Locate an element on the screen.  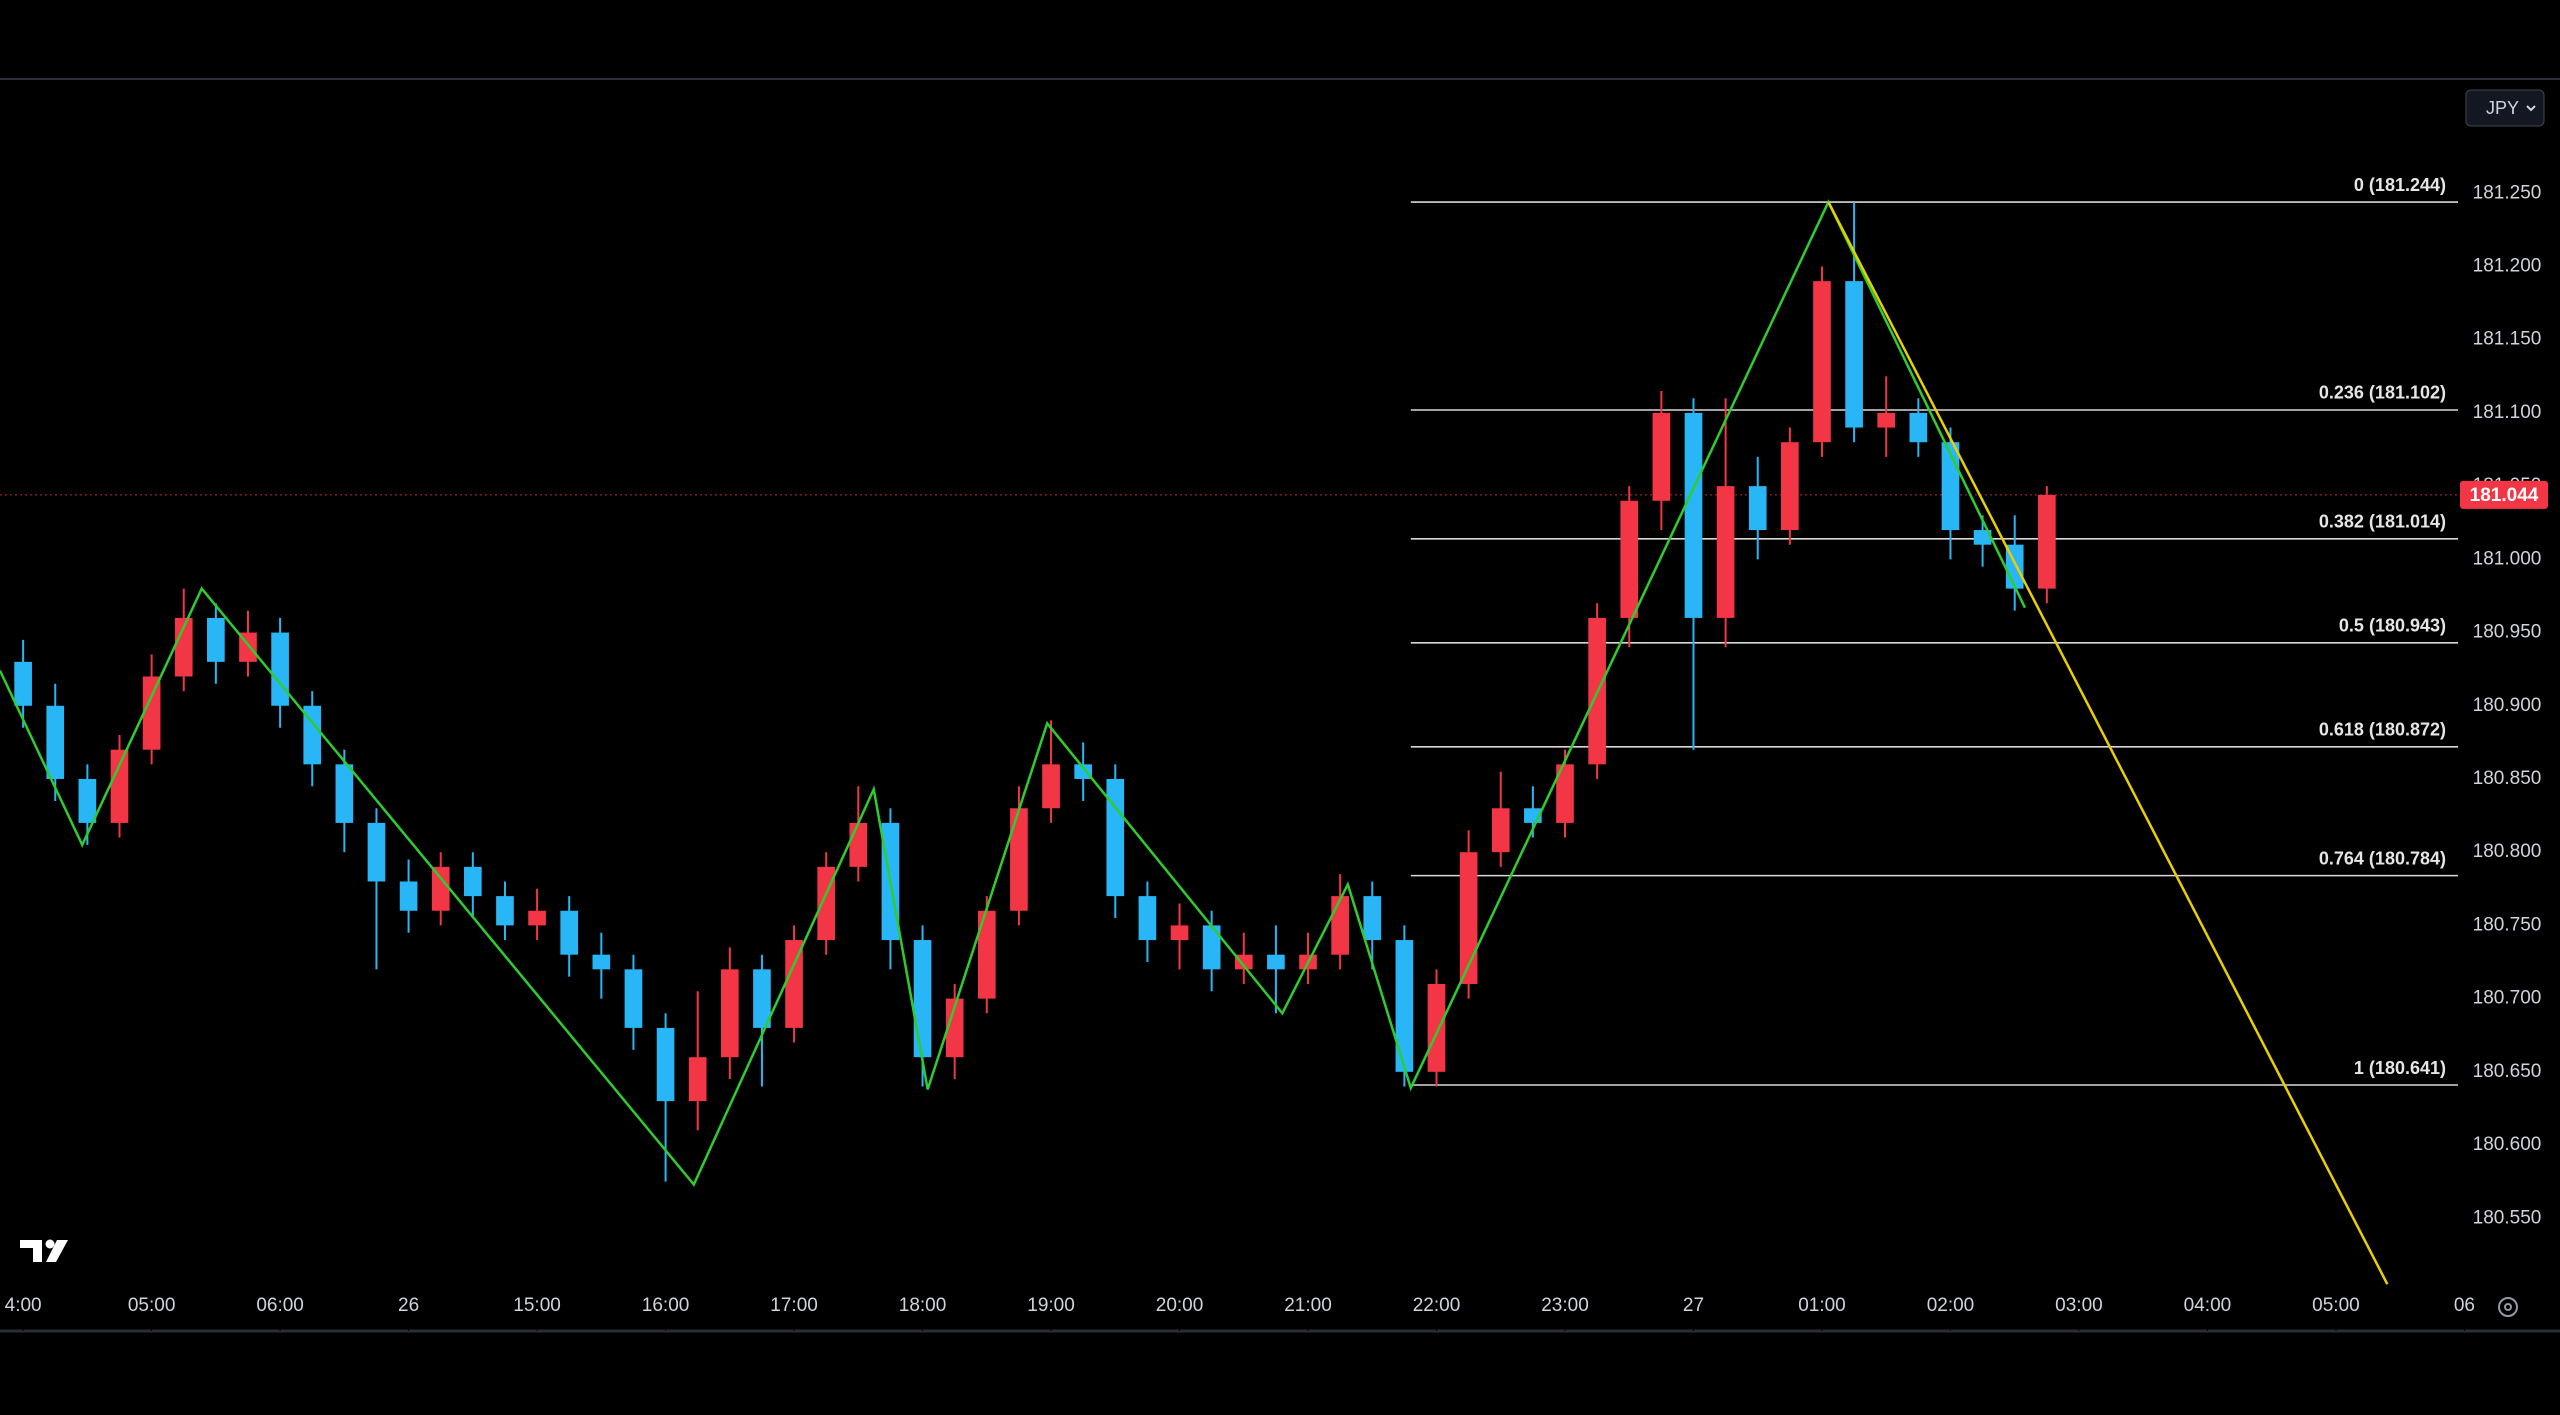
y-tick-label: 180.700 is located at coordinates (2507, 998).